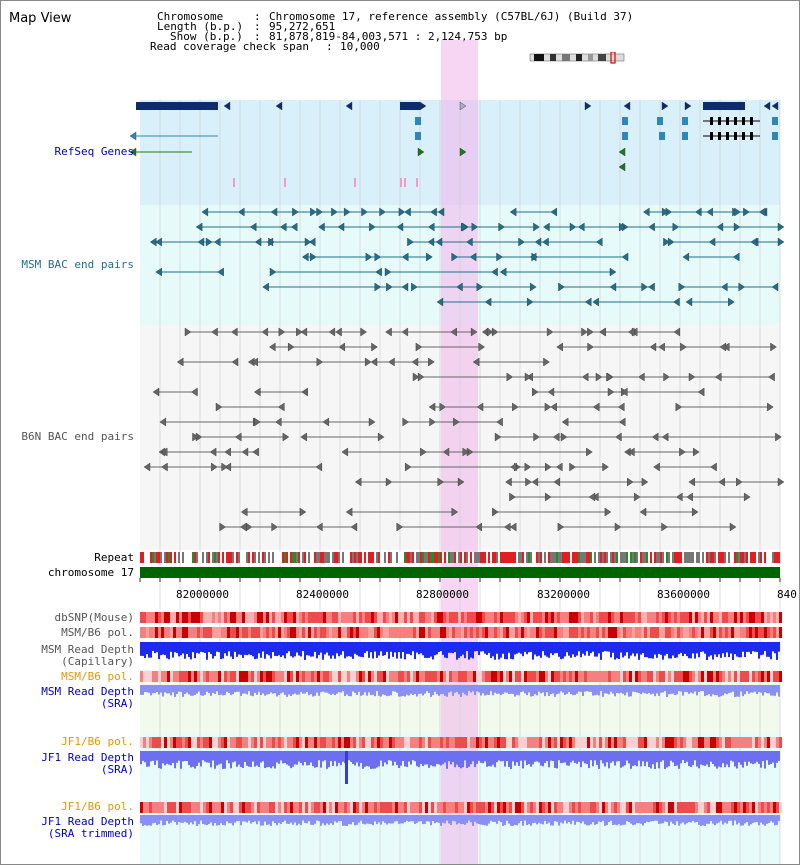  I want to click on chromosome-ideogram, so click(578, 58).